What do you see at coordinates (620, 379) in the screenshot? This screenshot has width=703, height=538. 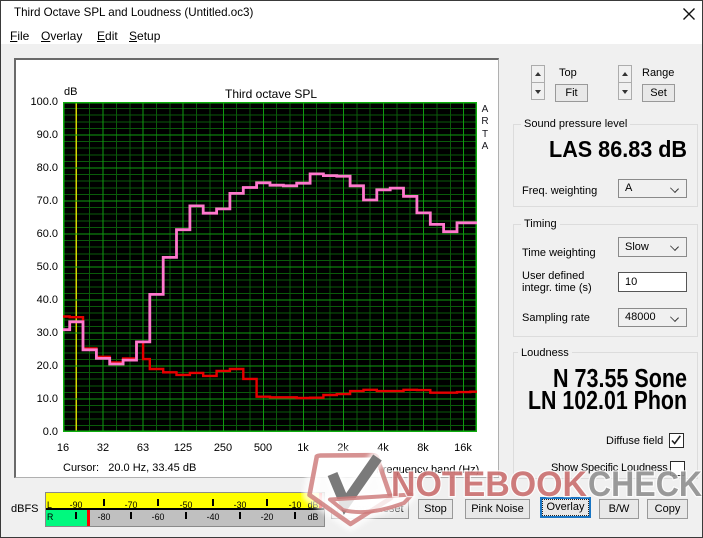 I see `svg-text: N 73.55 Sone` at bounding box center [620, 379].